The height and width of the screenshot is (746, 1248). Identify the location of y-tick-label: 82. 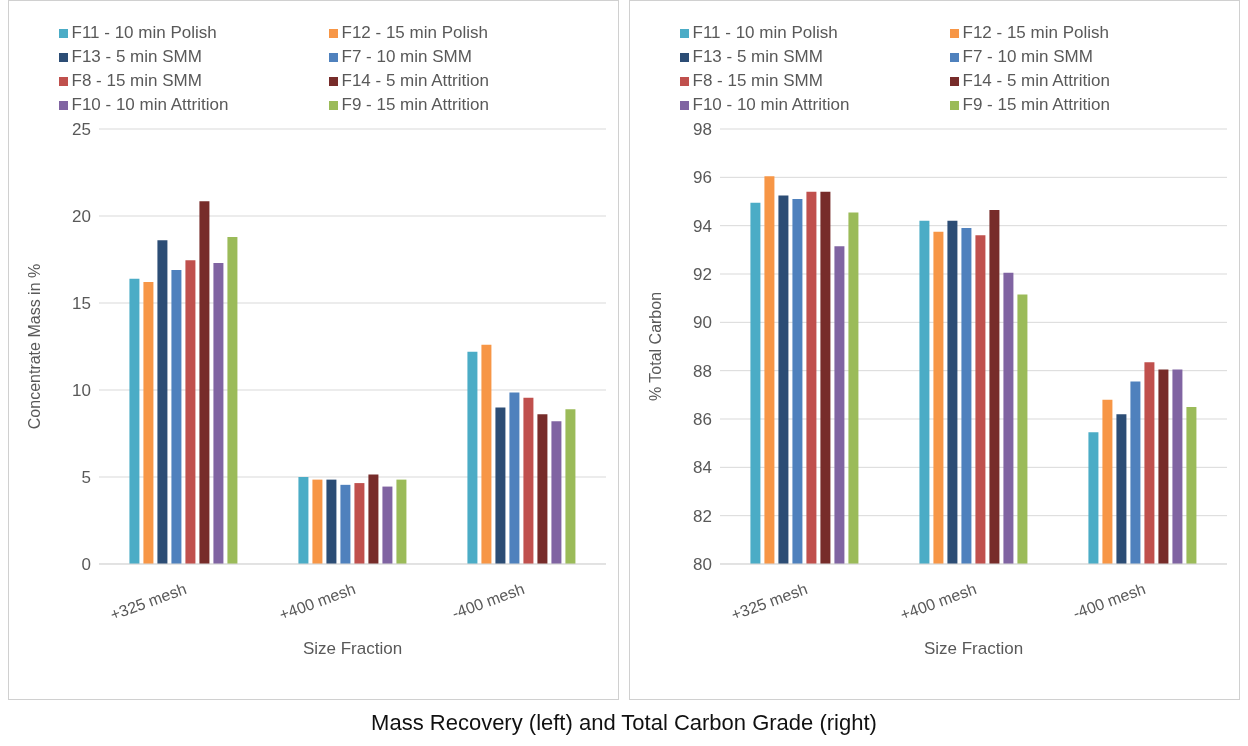
(702, 516).